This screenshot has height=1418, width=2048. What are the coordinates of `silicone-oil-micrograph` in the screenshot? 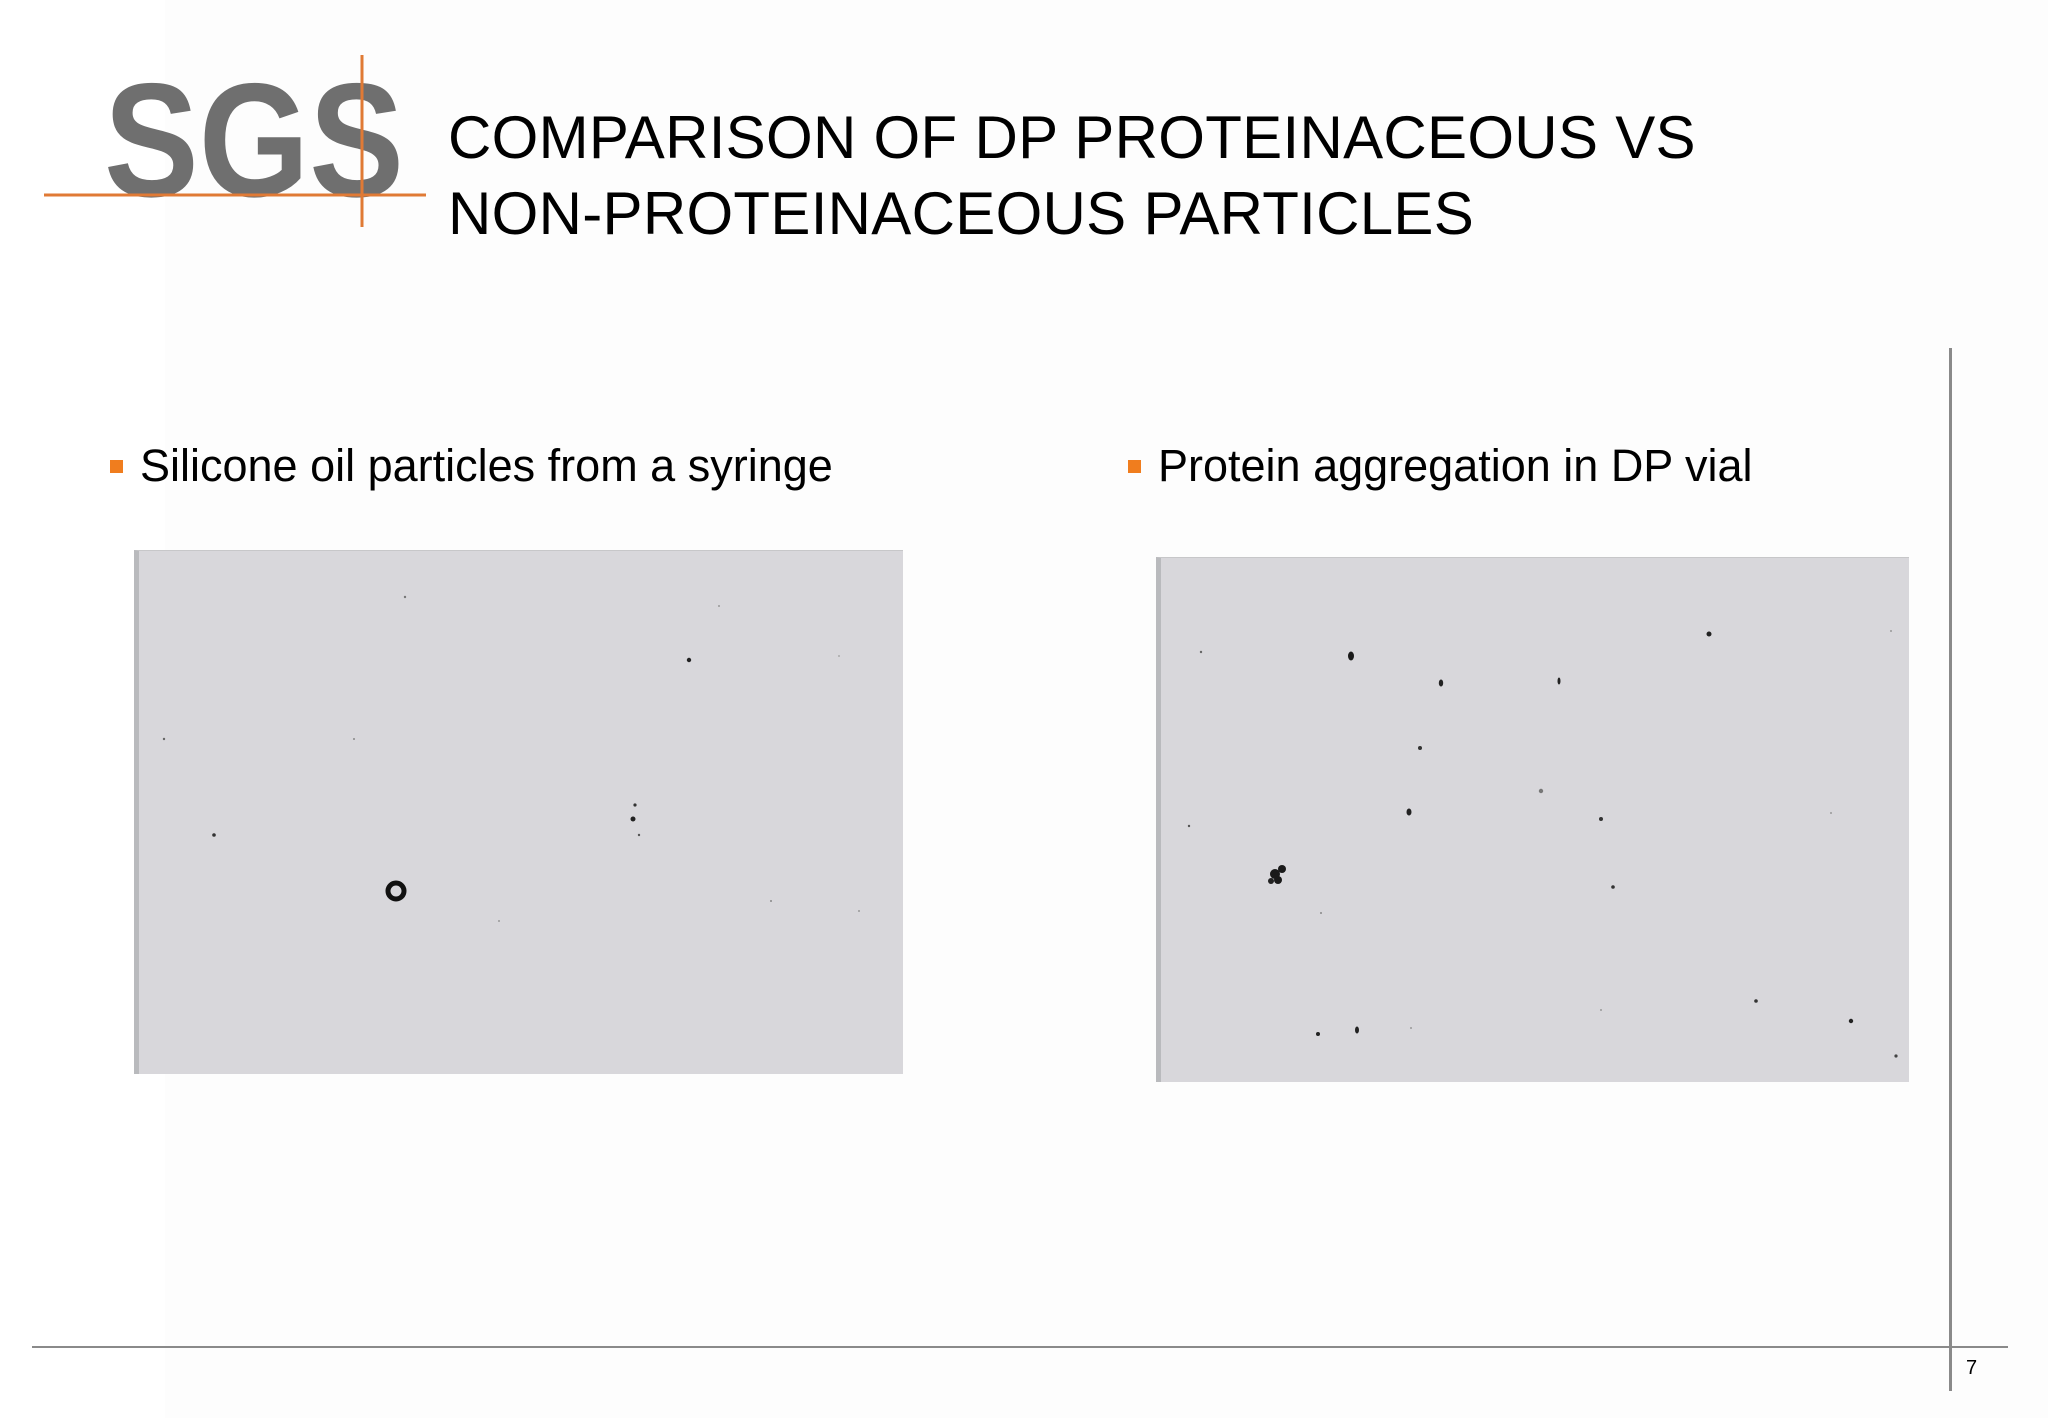 It's located at (518, 812).